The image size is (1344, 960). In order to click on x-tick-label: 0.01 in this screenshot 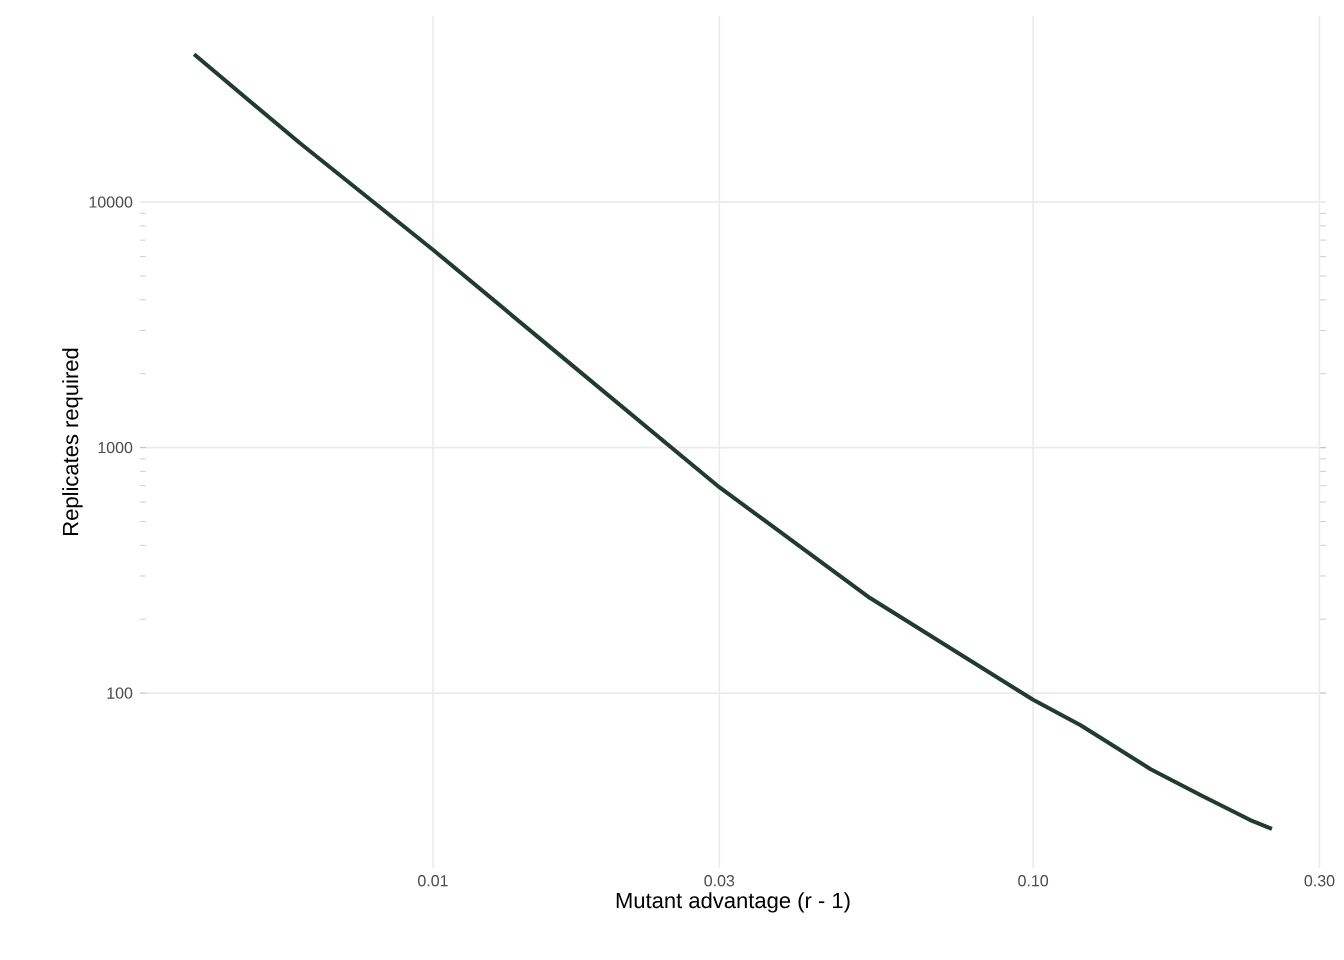, I will do `click(433, 881)`.